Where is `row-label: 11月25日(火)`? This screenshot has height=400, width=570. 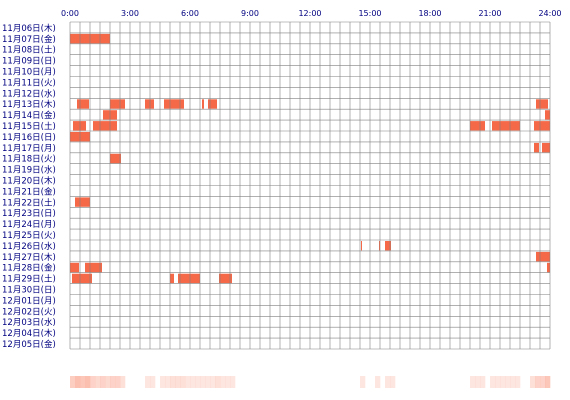 row-label: 11月25日(火) is located at coordinates (29, 236).